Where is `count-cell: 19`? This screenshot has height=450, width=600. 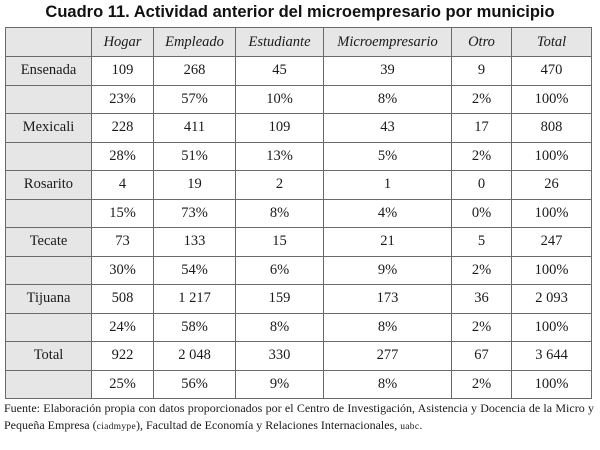
count-cell: 19 is located at coordinates (194, 185).